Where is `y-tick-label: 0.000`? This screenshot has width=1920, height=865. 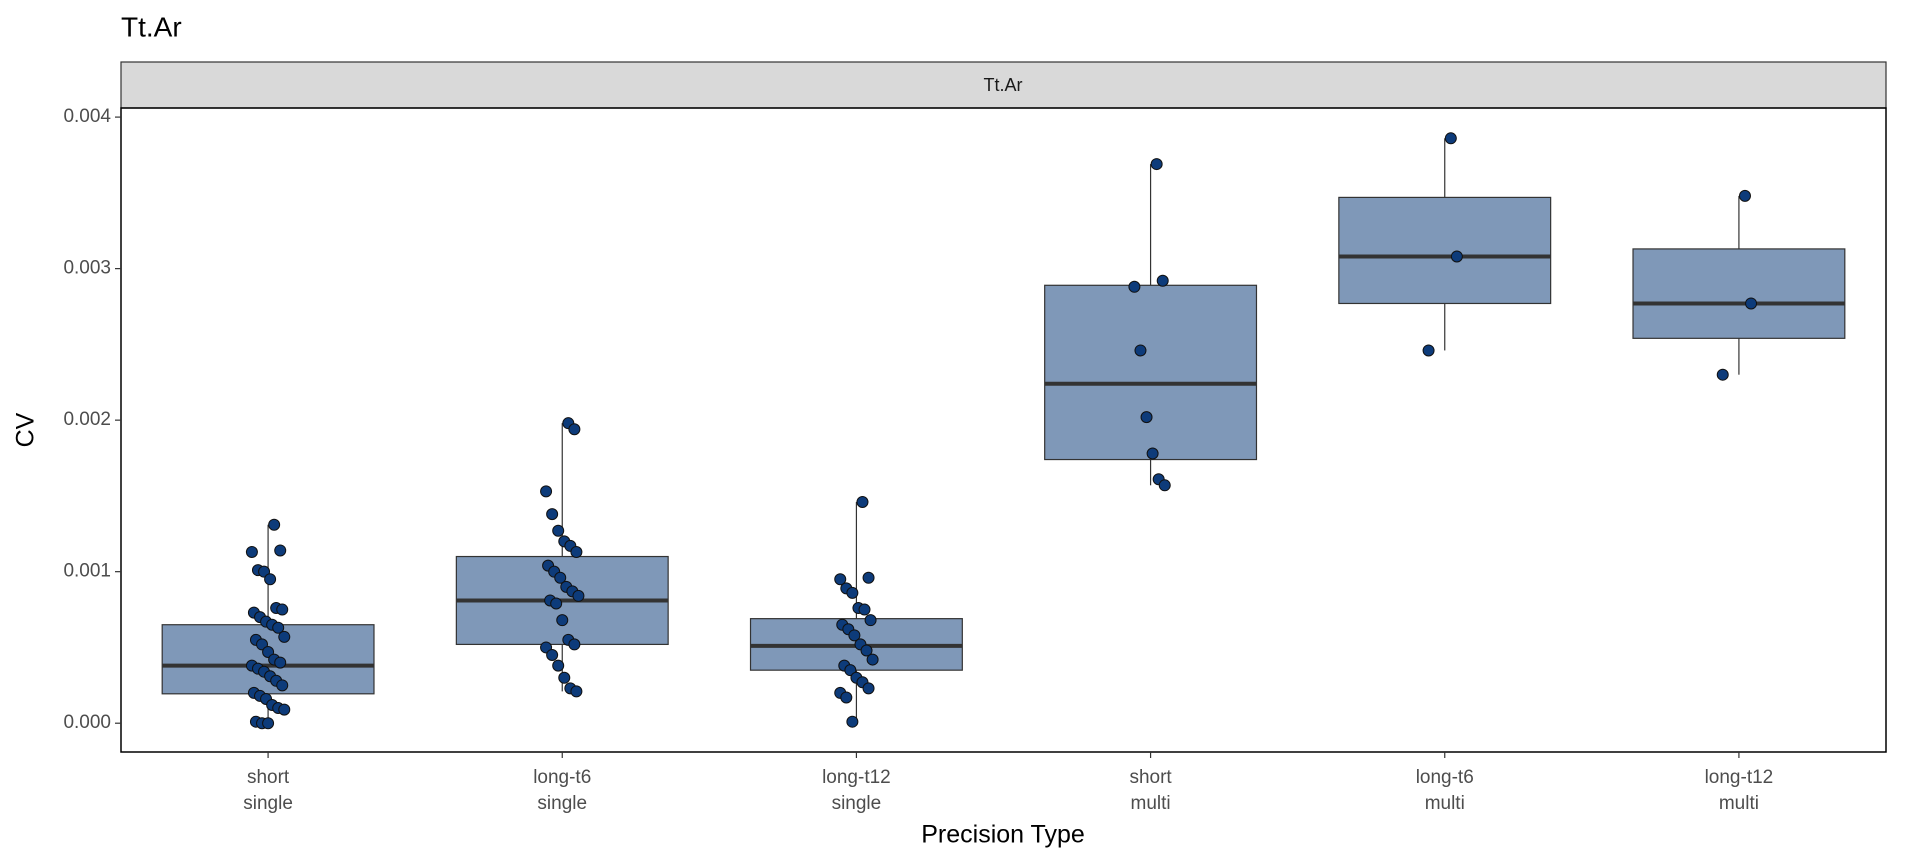 y-tick-label: 0.000 is located at coordinates (87, 722).